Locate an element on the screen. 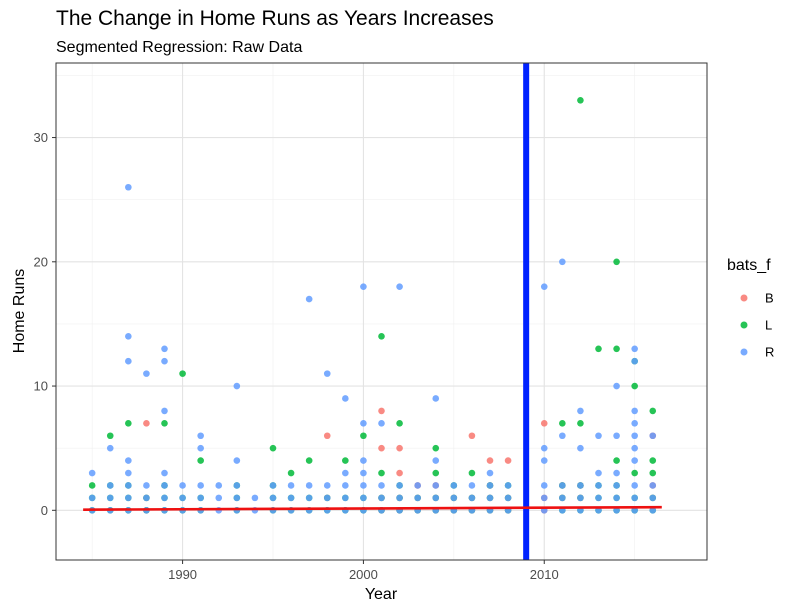 The height and width of the screenshot is (610, 795). legend-title: bats_f is located at coordinates (749, 265).